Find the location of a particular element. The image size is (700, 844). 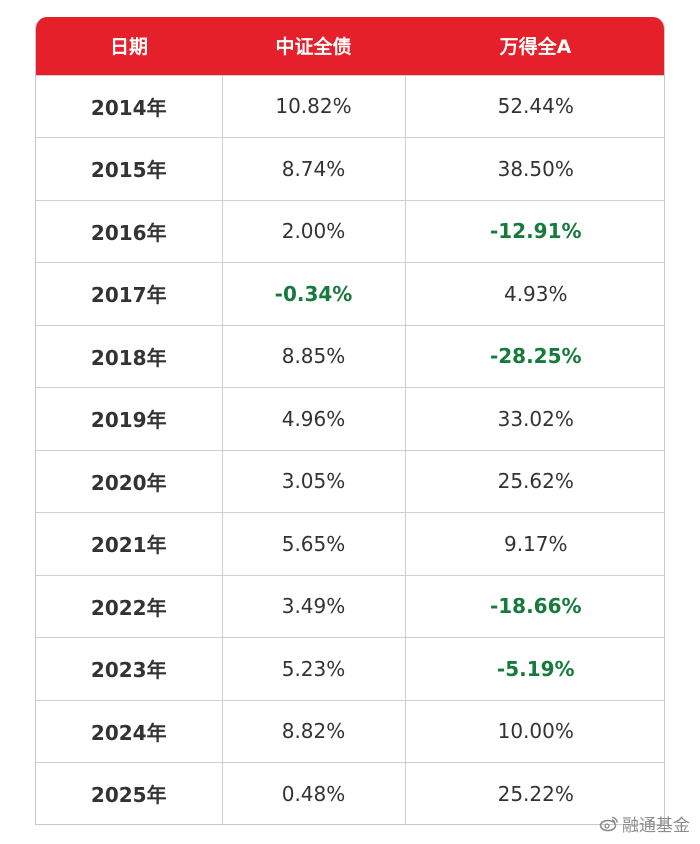

table-row: 2022年 3.49% -18.66% is located at coordinates (350, 606).